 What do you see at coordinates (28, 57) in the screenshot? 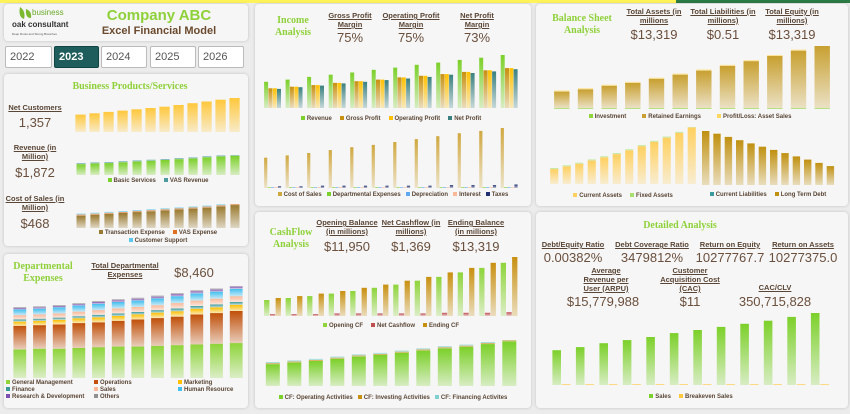
I see `year-button-2022: 2022` at bounding box center [28, 57].